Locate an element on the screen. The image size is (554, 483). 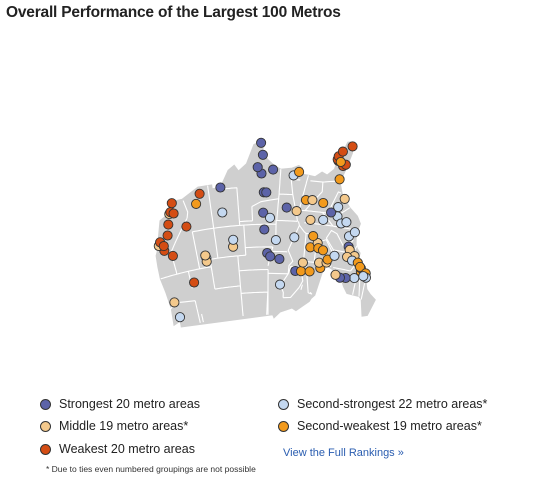
legend-swatch-second-strongest is located at coordinates (283, 404).